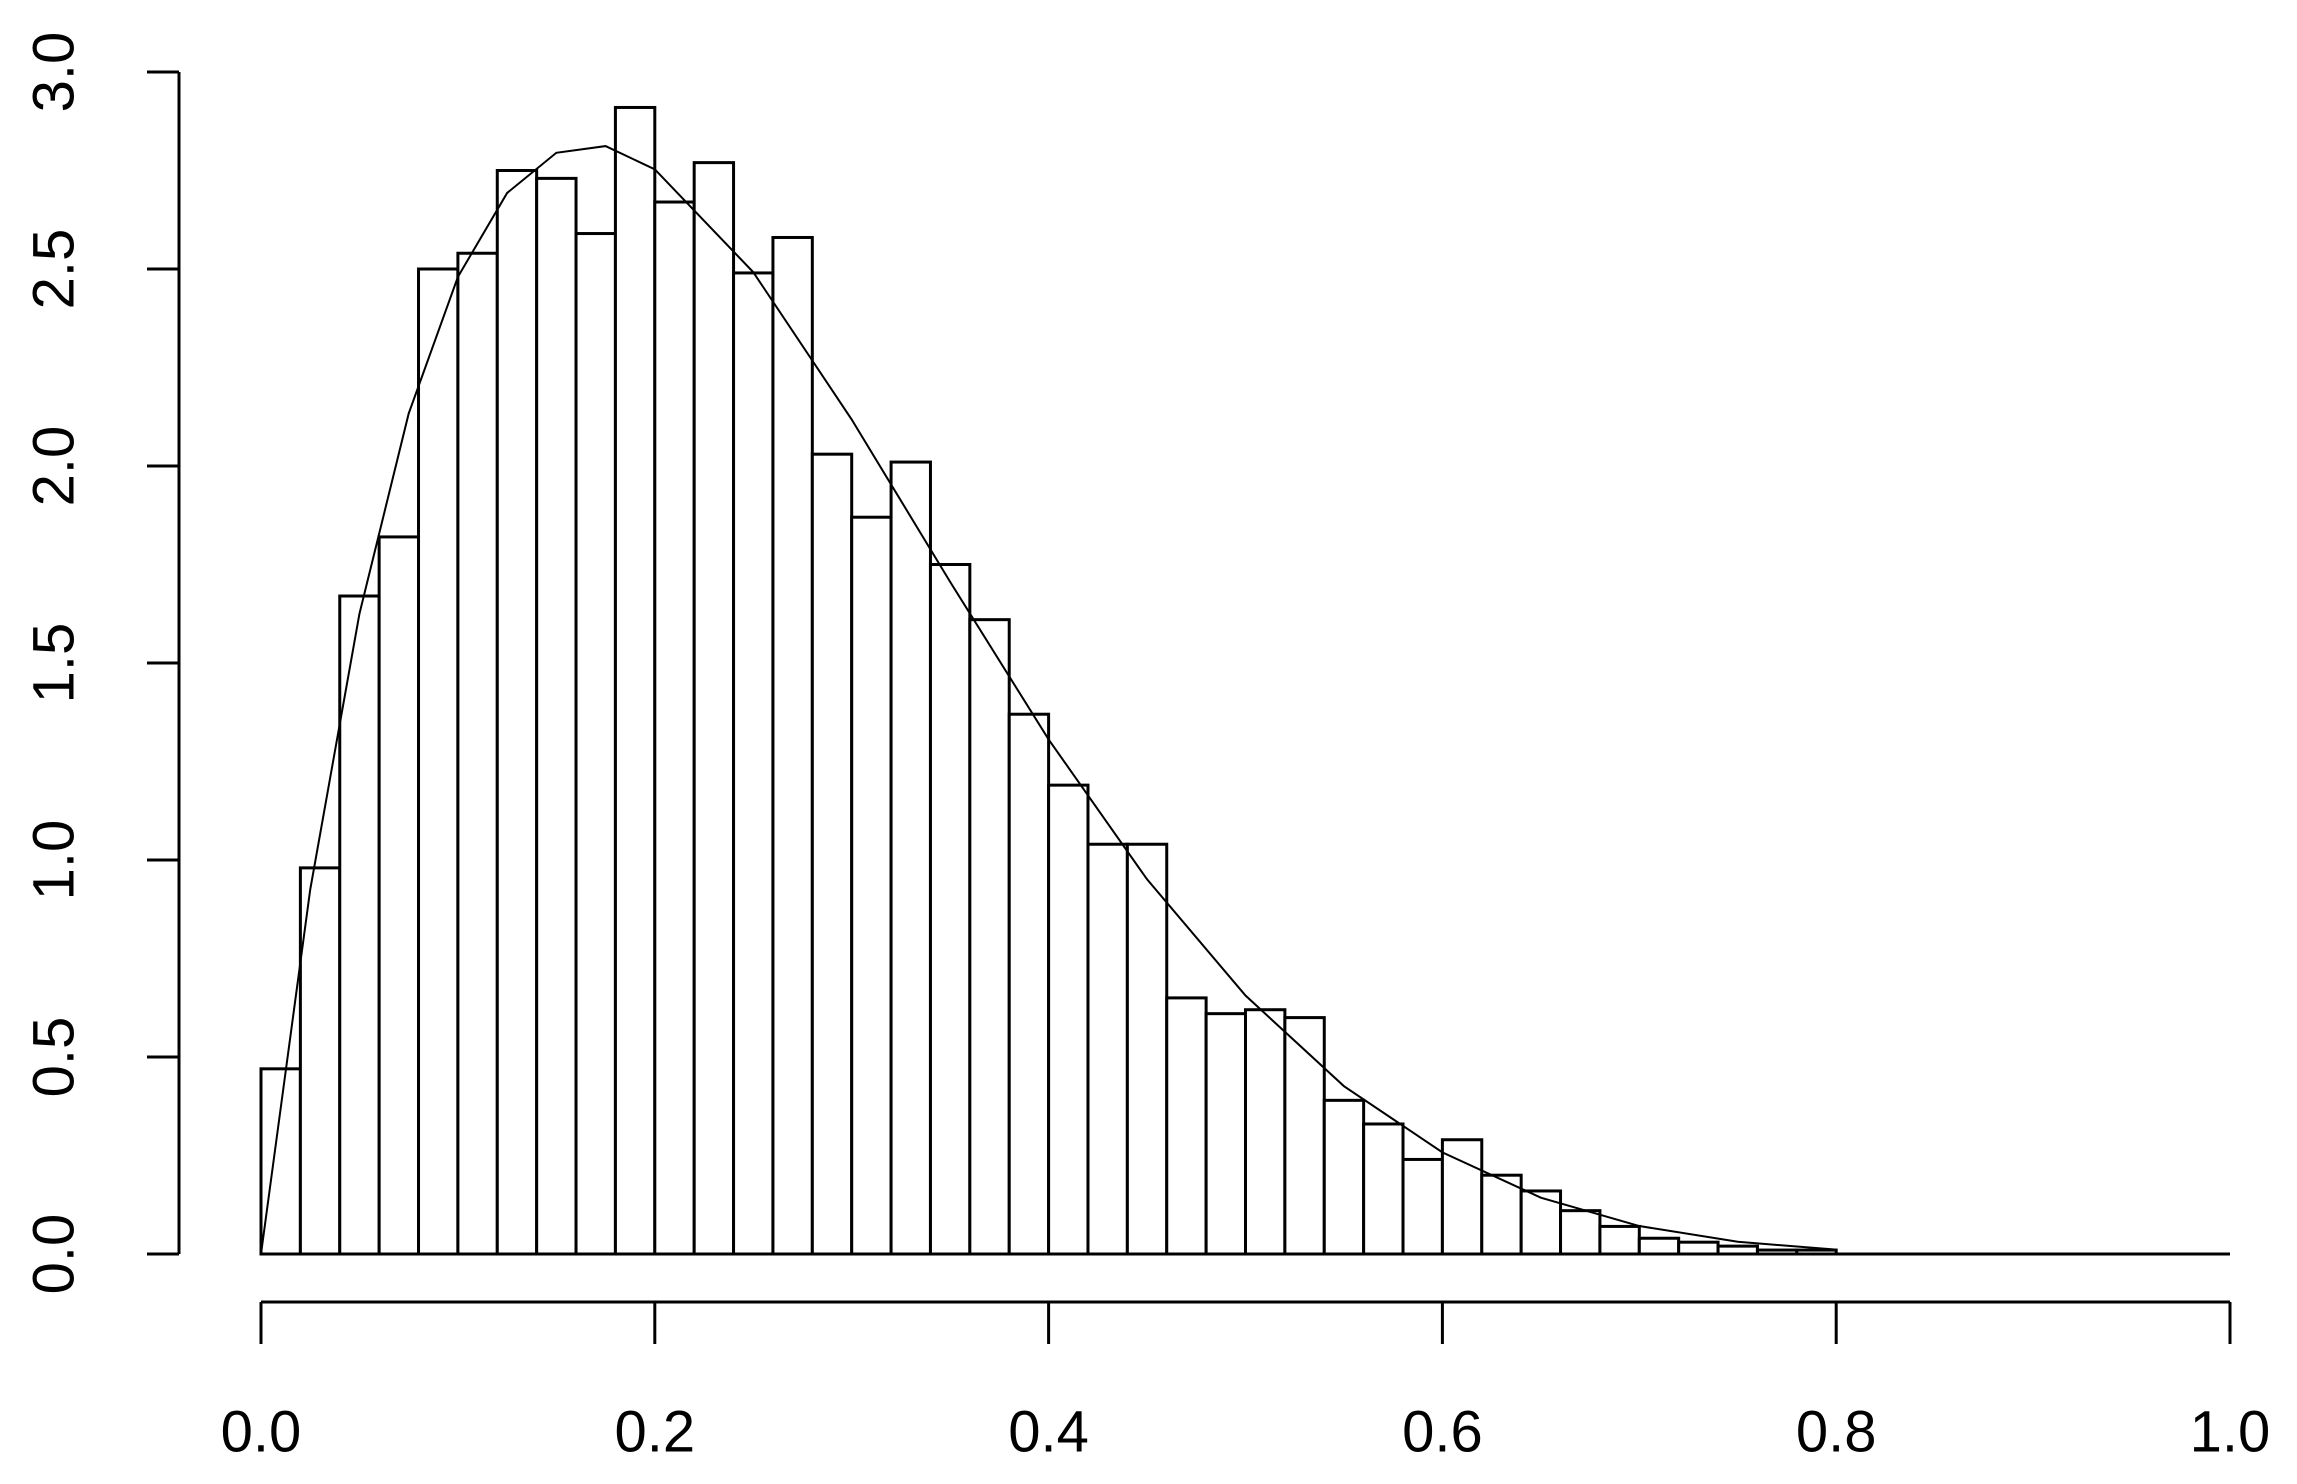  Describe the element at coordinates (53, 1057) in the screenshot. I see `y-tick-label: 0.5` at that location.